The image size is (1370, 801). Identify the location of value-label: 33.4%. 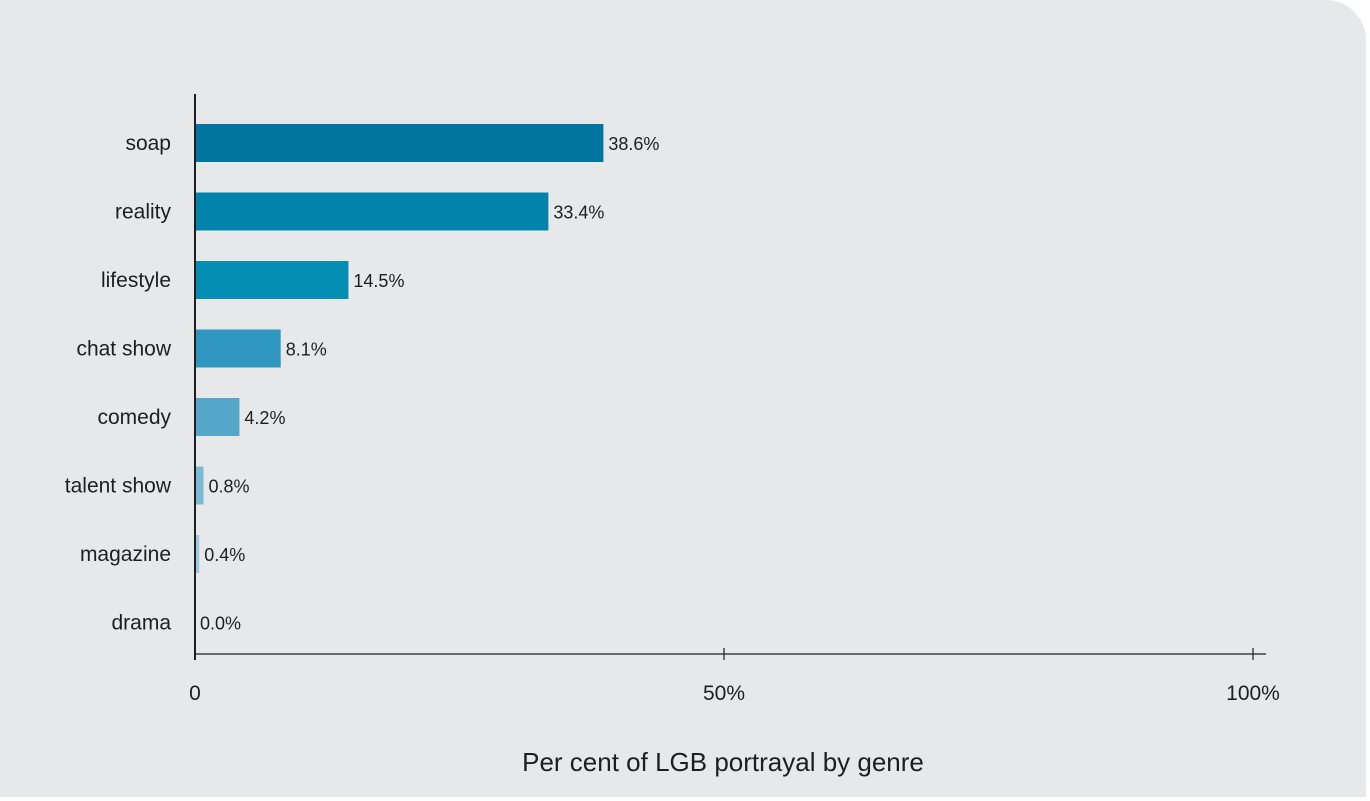
(578, 213).